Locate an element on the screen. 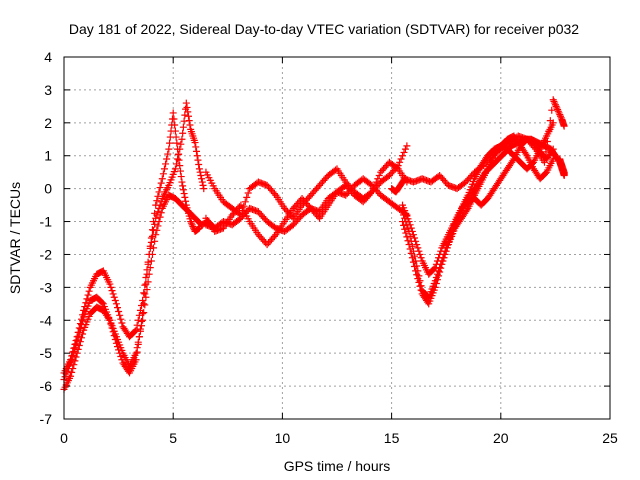 This screenshot has width=640, height=480. x-tick-label: 20 is located at coordinates (501, 438).